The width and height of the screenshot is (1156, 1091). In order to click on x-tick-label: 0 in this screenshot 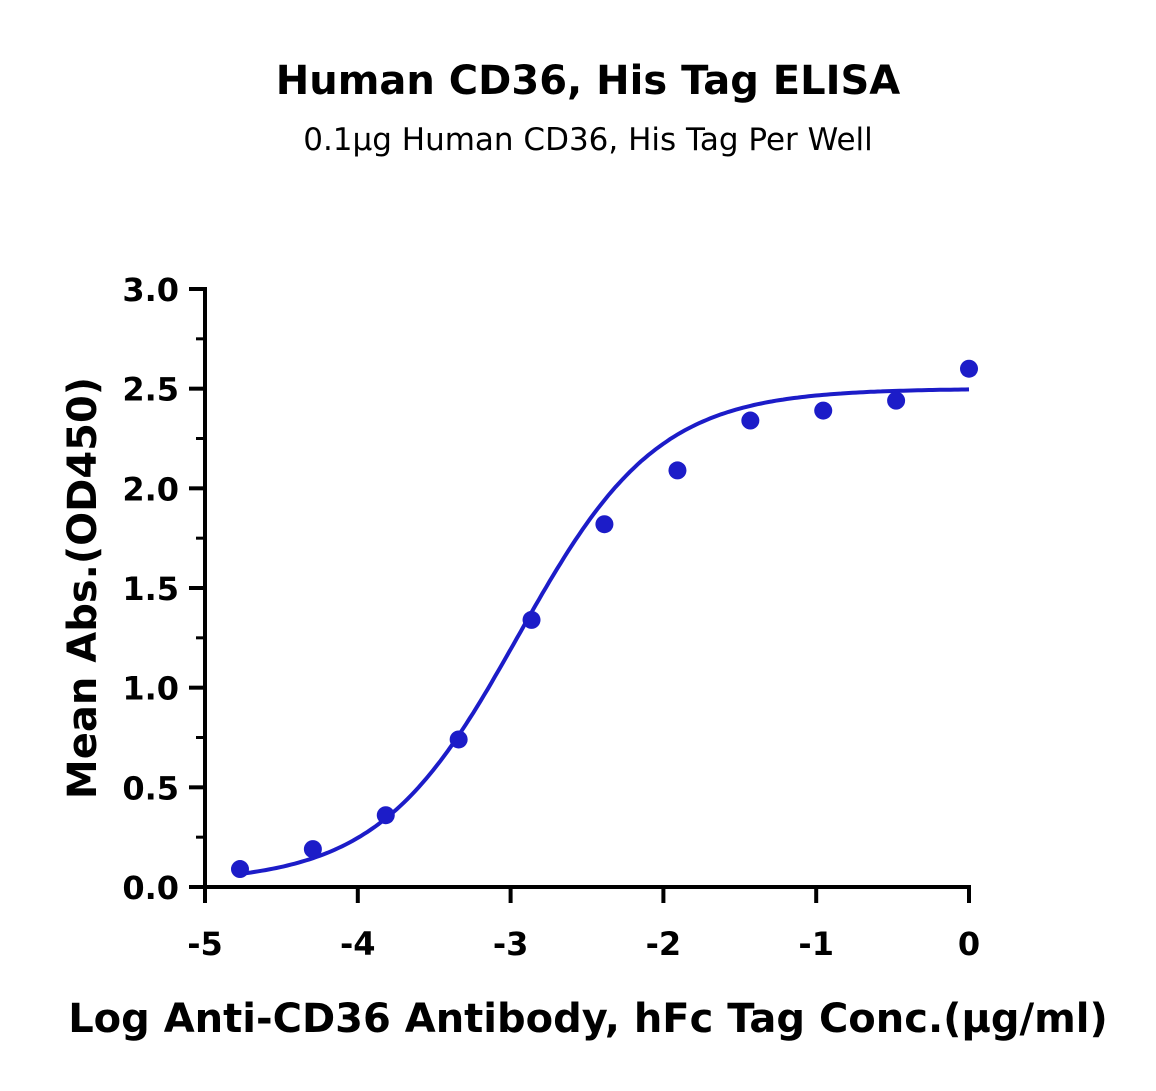, I will do `click(969, 944)`.